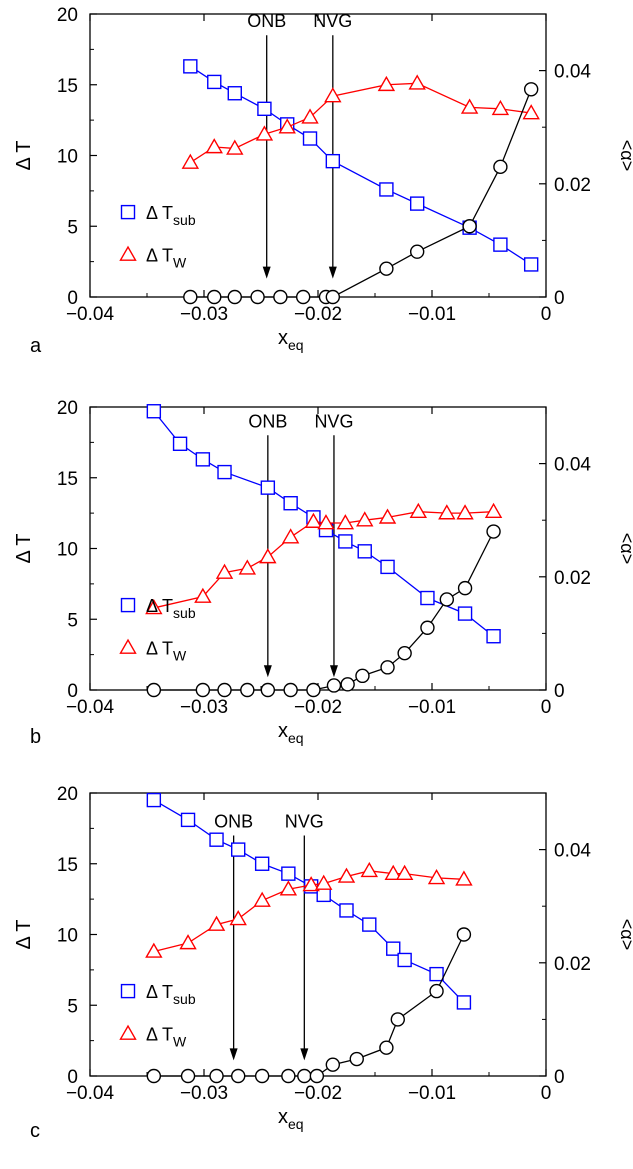  I want to click on panel-label: c, so click(35, 1131).